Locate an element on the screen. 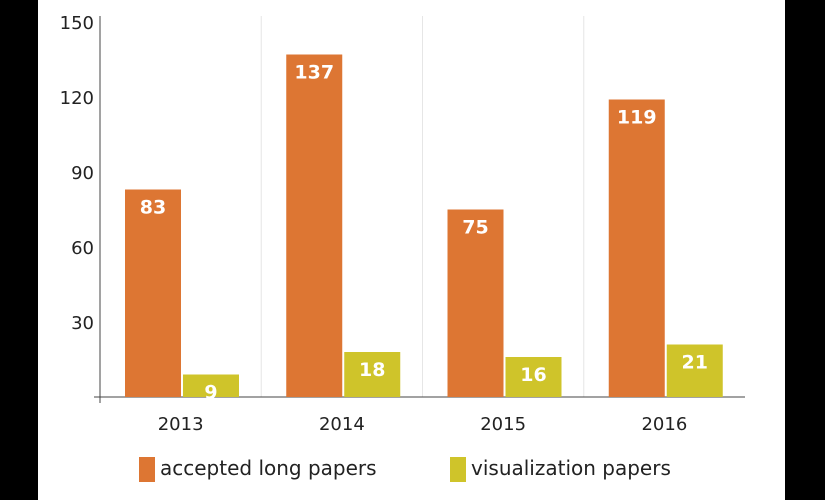 This screenshot has height=500, width=825. x-tick-label: 2015 is located at coordinates (503, 424).